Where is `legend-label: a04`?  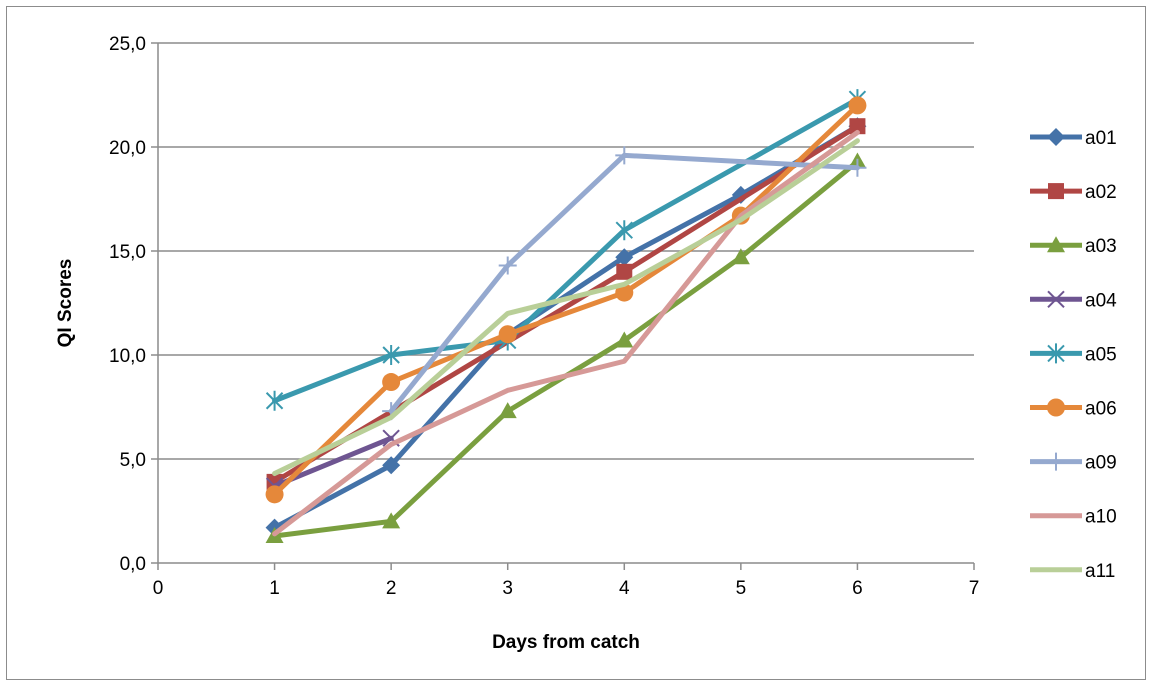
legend-label: a04 is located at coordinates (1101, 300).